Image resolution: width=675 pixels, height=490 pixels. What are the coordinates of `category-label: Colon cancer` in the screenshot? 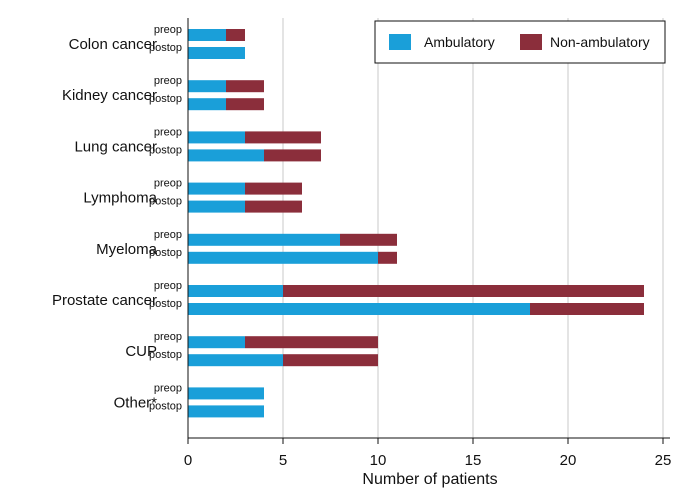 It's located at (113, 44).